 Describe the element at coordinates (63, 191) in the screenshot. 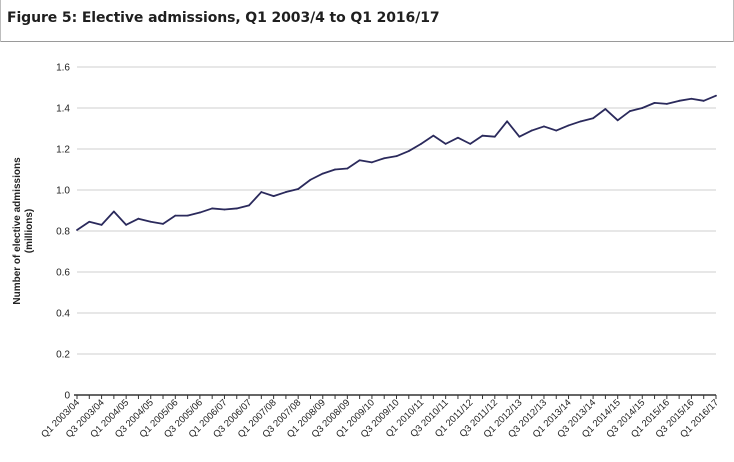

I see `y-tick-label-5: 1.0` at that location.